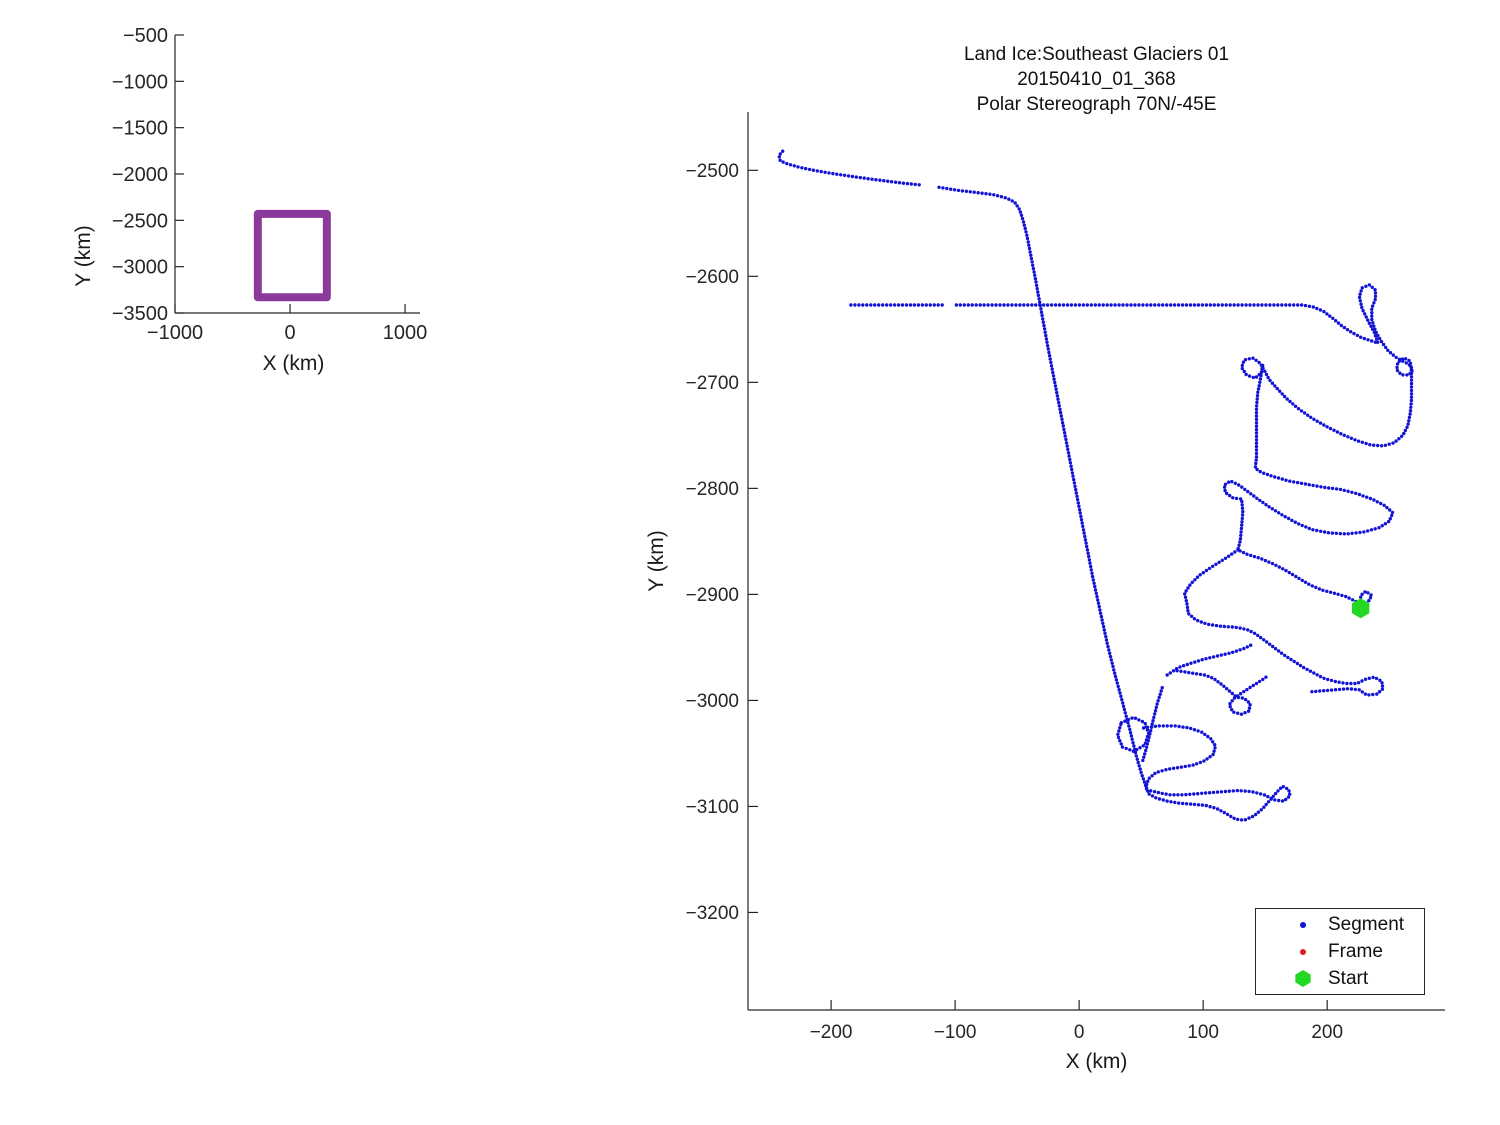 Image resolution: width=1500 pixels, height=1125 pixels. I want to click on legend-row-segment: Segment, so click(1340, 924).